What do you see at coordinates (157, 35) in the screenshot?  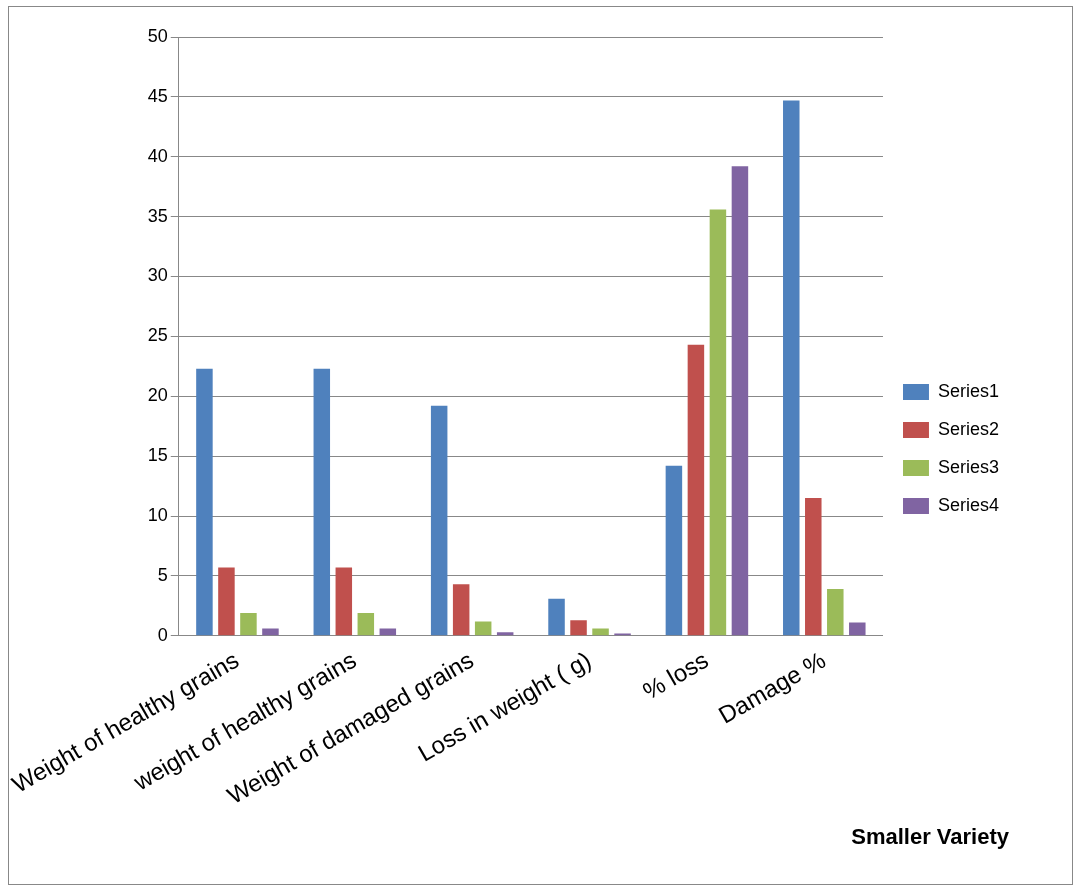 I see `y-tick-label: 50` at bounding box center [157, 35].